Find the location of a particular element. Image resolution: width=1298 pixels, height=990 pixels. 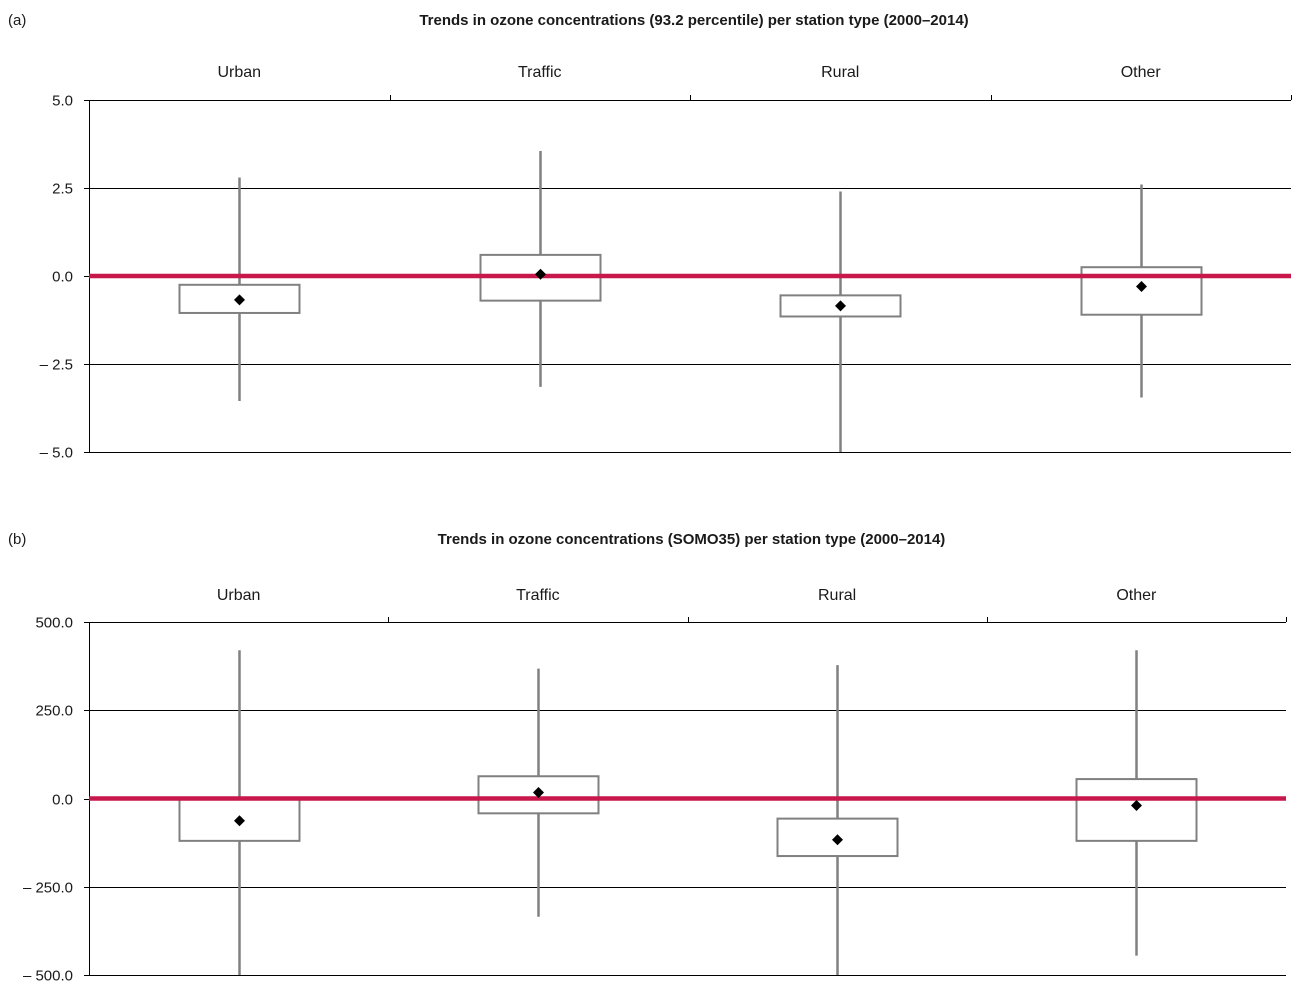

panel-label: (b) is located at coordinates (17, 539).